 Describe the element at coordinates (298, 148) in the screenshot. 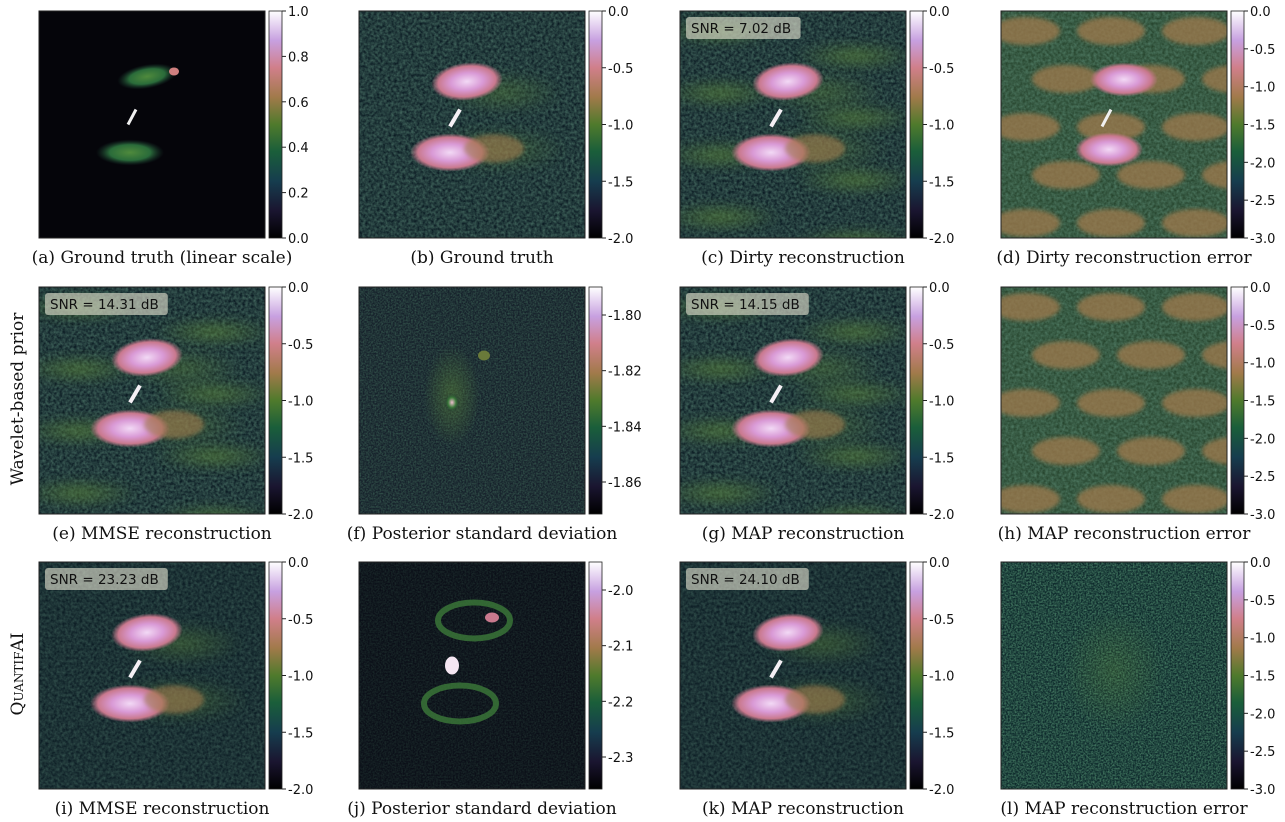

I see `colorbar-tick-label: 0.4` at that location.